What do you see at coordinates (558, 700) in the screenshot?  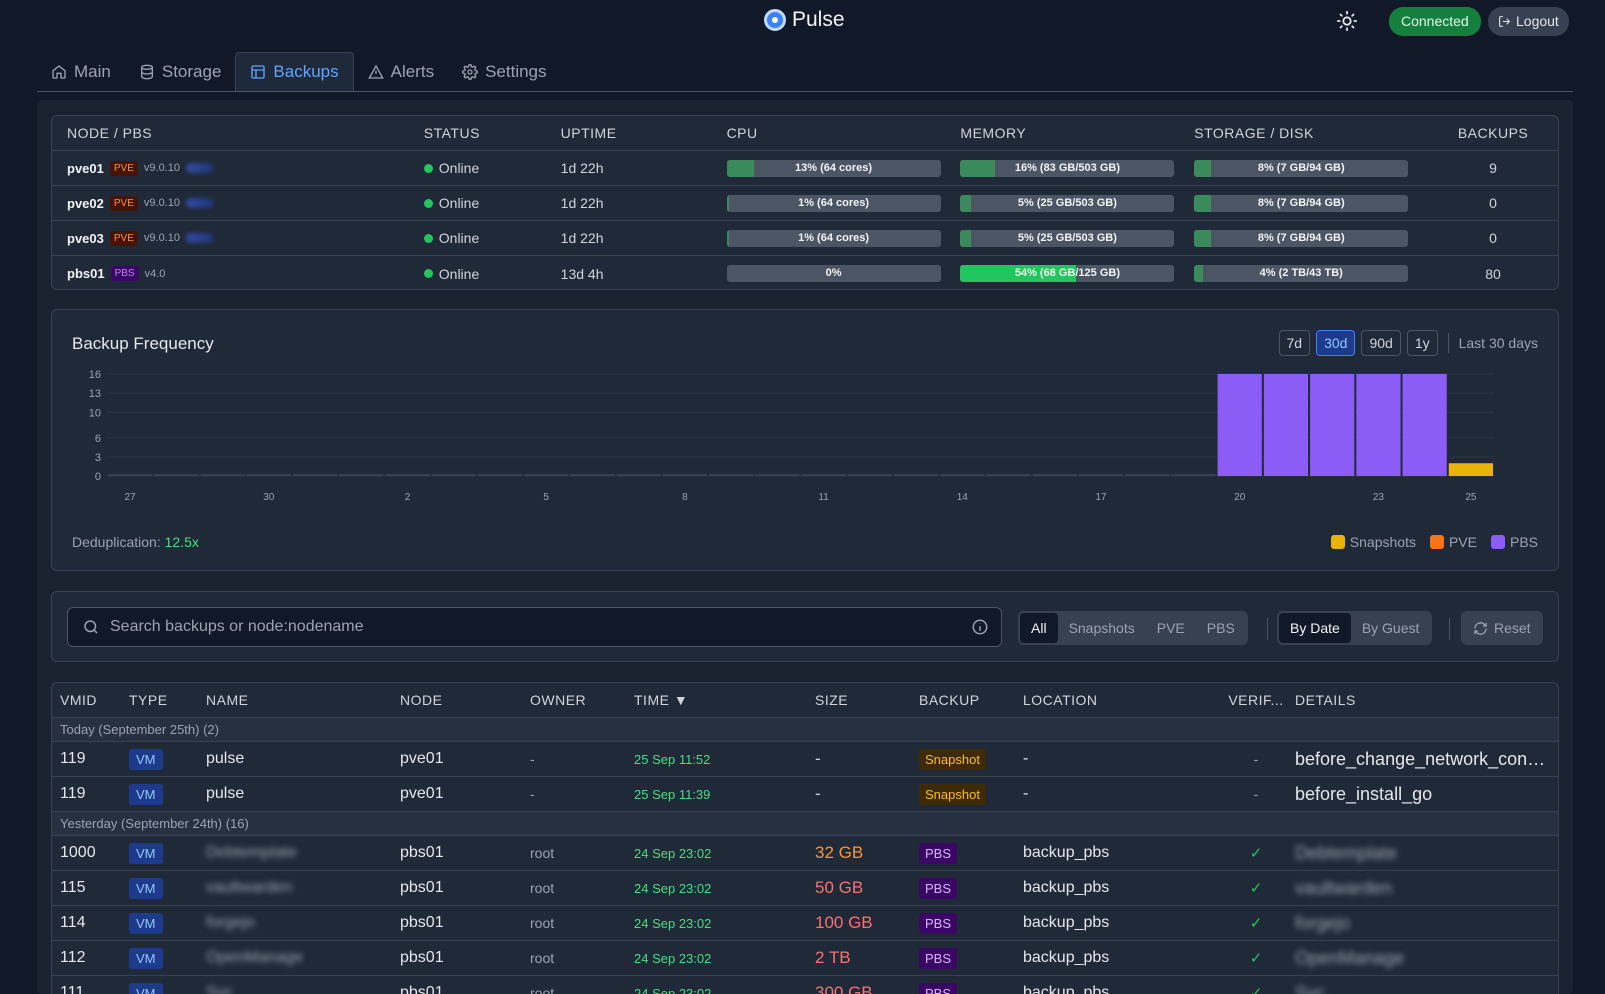 I see `col-owner: OWNER` at bounding box center [558, 700].